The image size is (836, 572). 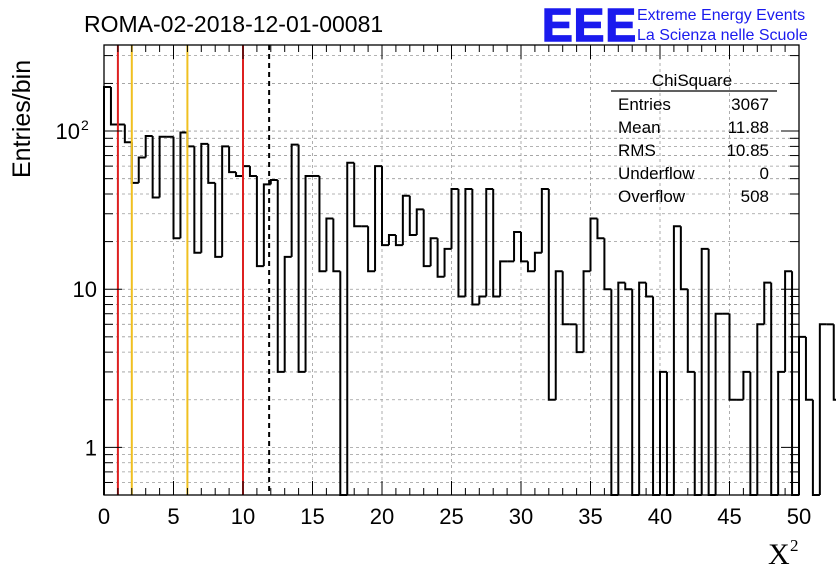 I want to click on x-axis-label-superscript: 2, so click(x=794, y=545).